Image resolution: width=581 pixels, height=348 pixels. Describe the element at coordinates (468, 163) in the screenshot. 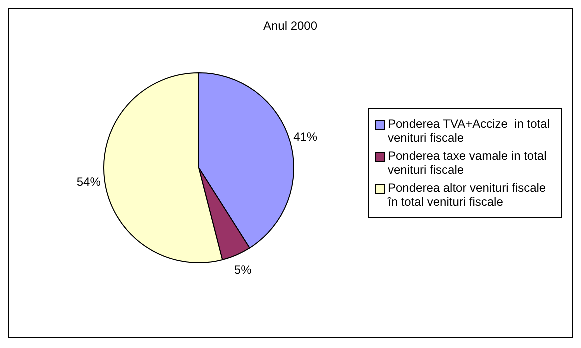

I see `legend-label: Ponderea taxe vamale in total venituri fiscale` at that location.